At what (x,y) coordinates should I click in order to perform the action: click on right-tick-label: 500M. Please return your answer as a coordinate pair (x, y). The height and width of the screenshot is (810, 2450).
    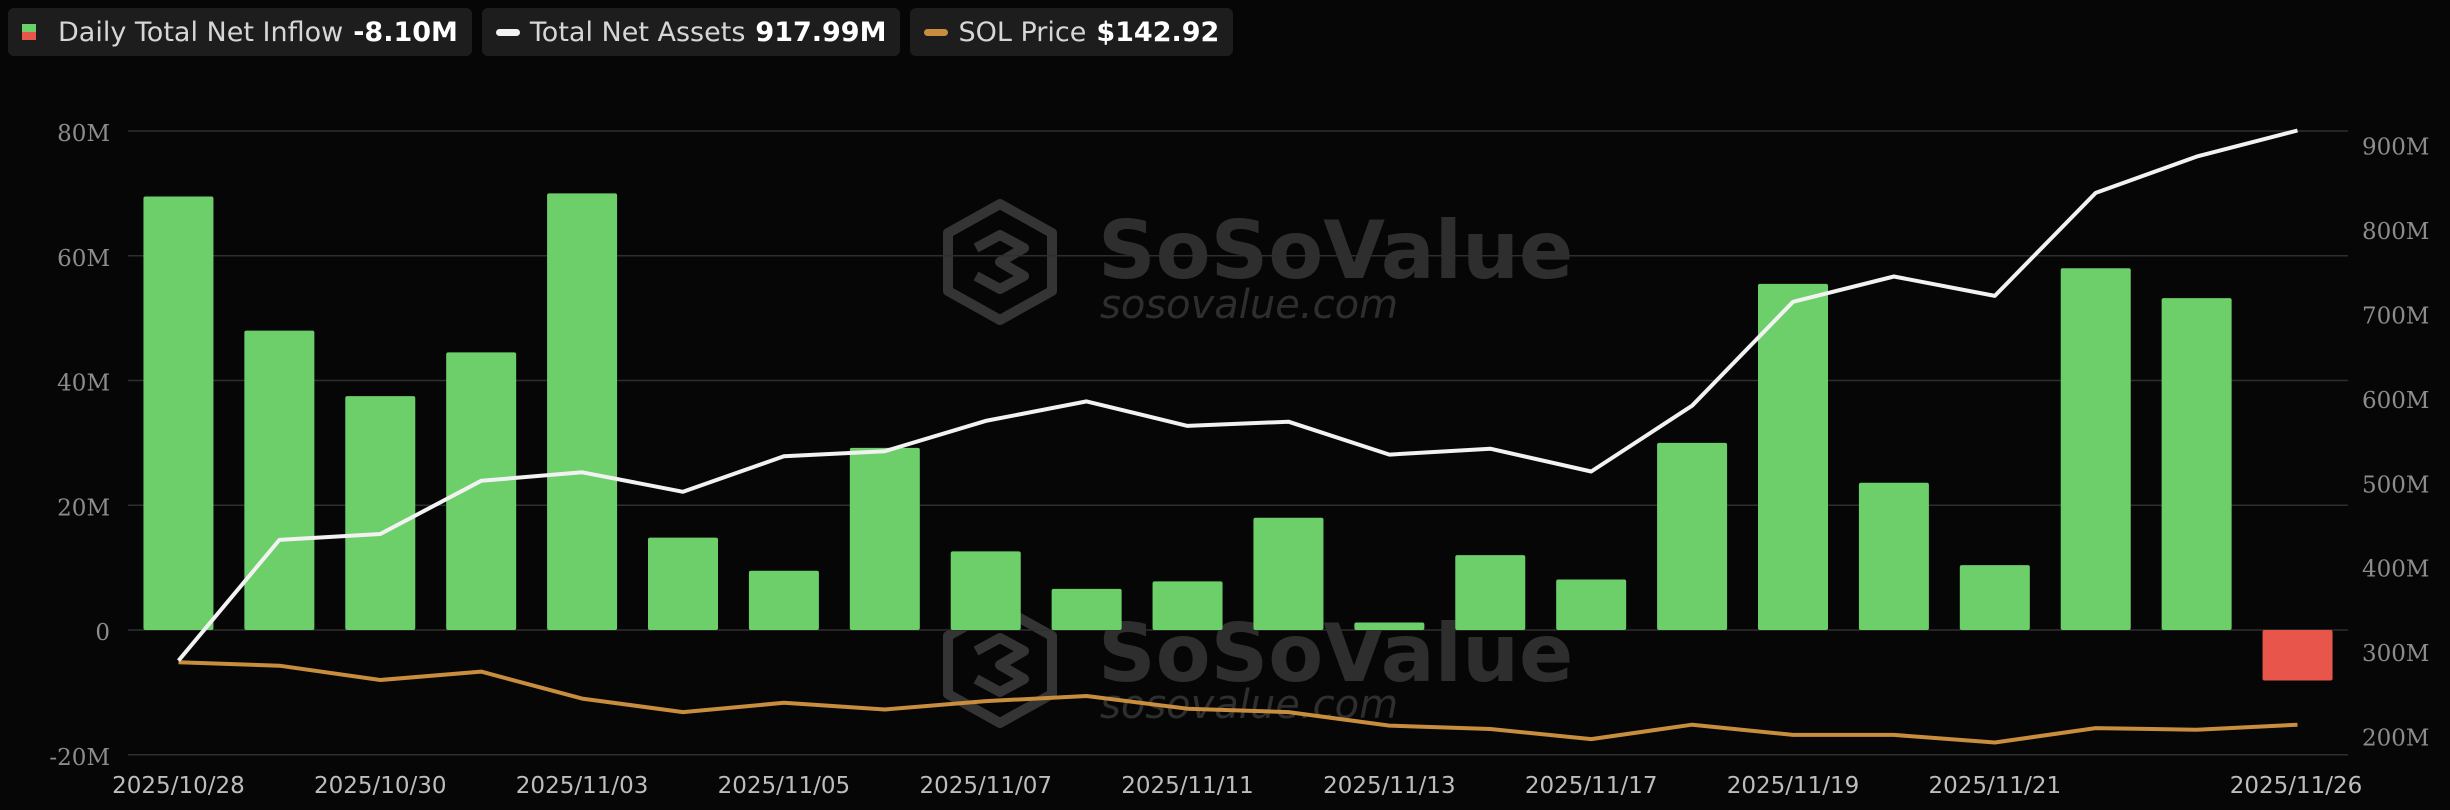
    Looking at the image, I should click on (2395, 485).